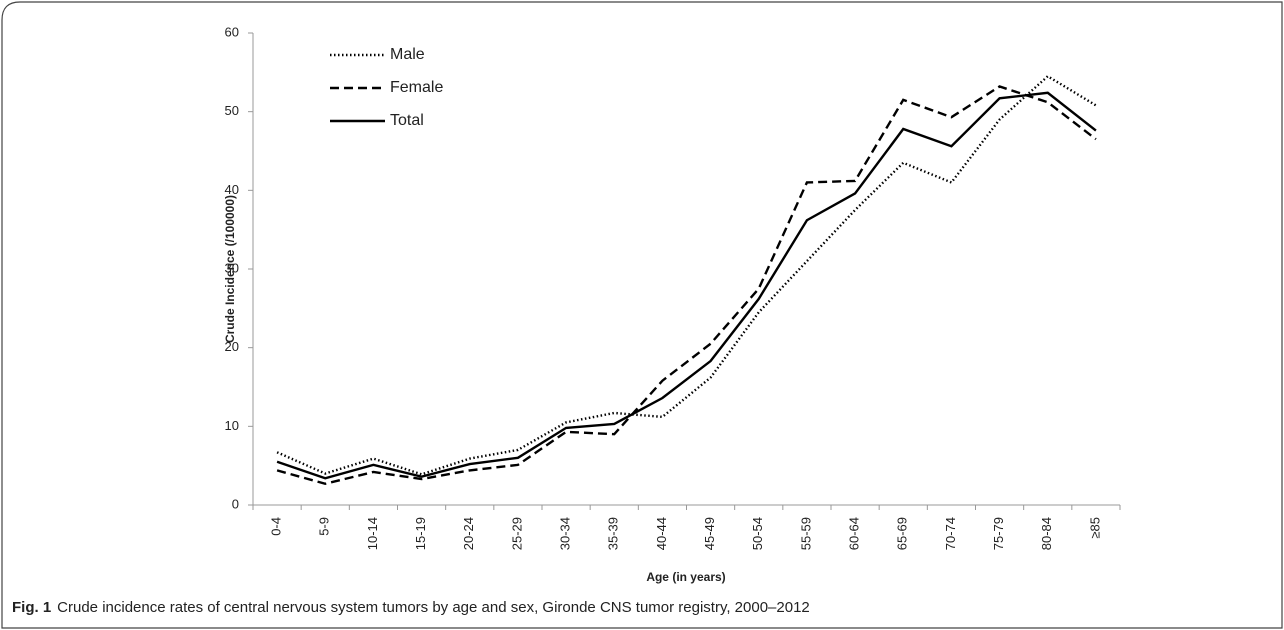  Describe the element at coordinates (516, 533) in the screenshot. I see `x-tick-label: 25-29` at that location.